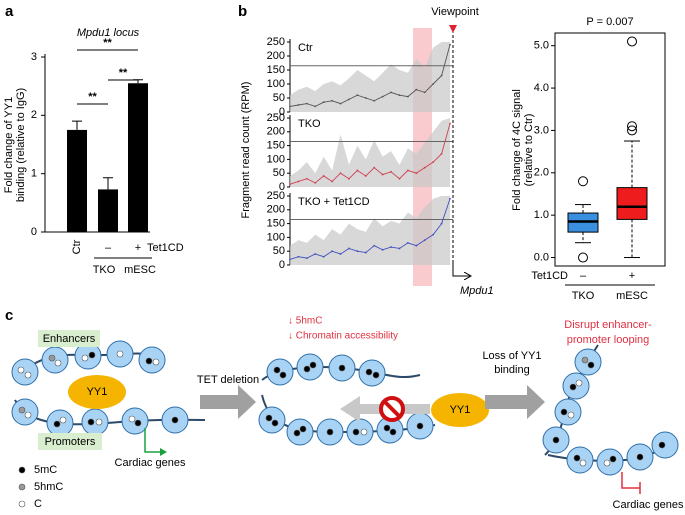 This screenshot has width=685, height=515. What do you see at coordinates (9, 315) in the screenshot?
I see `panel-label: c` at bounding box center [9, 315].